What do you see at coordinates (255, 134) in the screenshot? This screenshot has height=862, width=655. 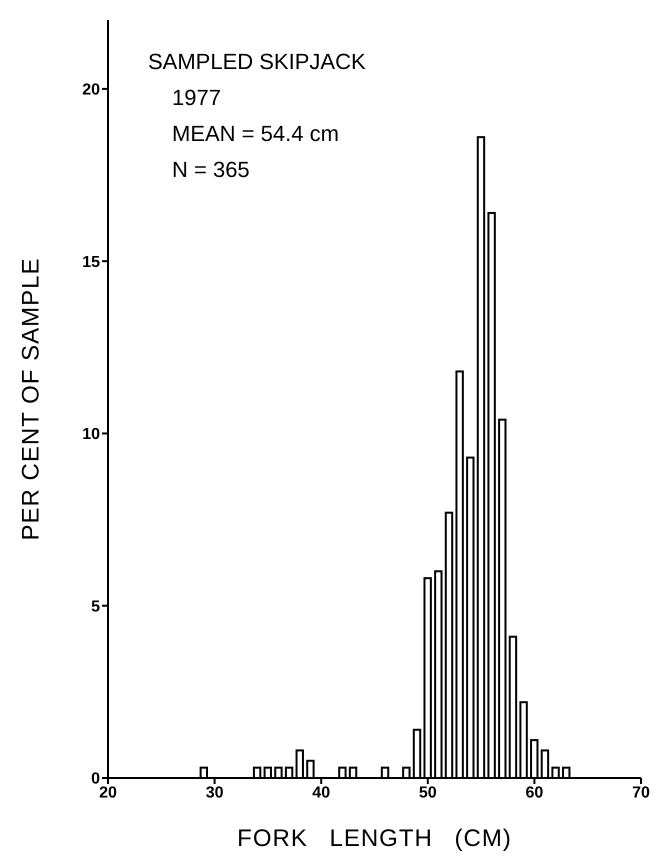 I see `annotation: MEAN = 54.4 cm` at bounding box center [255, 134].